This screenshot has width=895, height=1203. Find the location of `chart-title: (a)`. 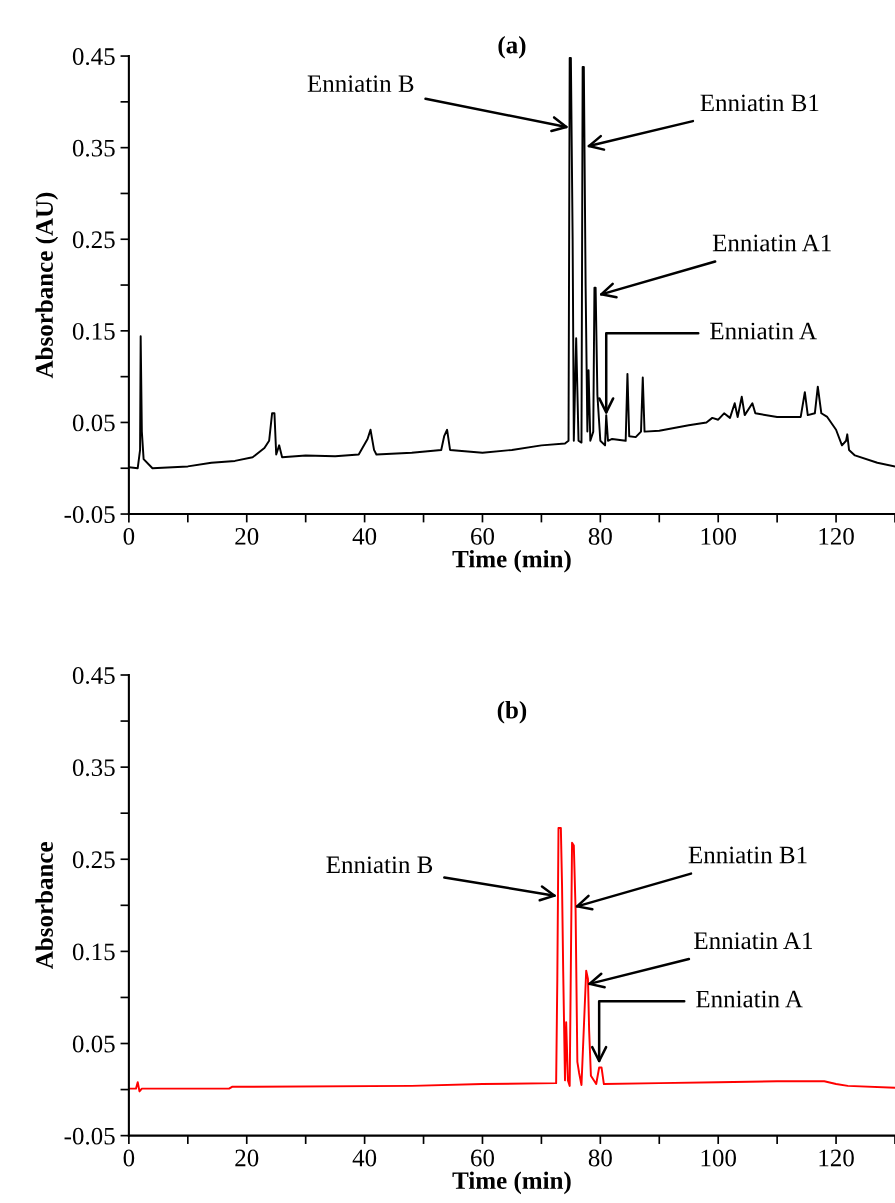

chart-title: (a) is located at coordinates (512, 47).